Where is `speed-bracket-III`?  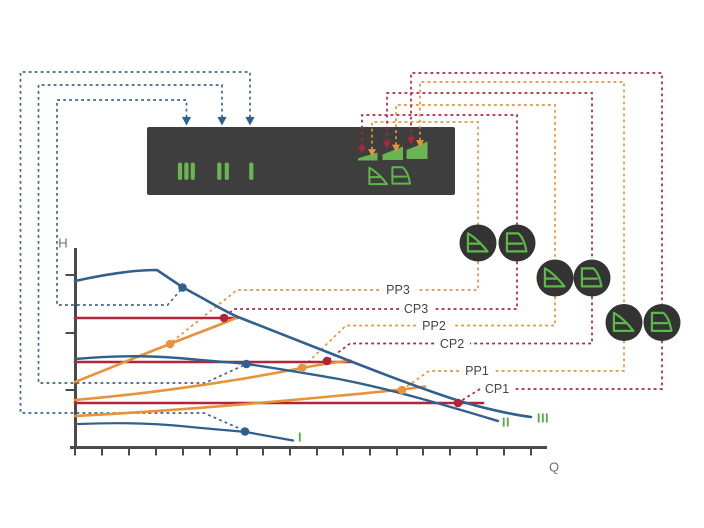 speed-bracket-III is located at coordinates (122, 202).